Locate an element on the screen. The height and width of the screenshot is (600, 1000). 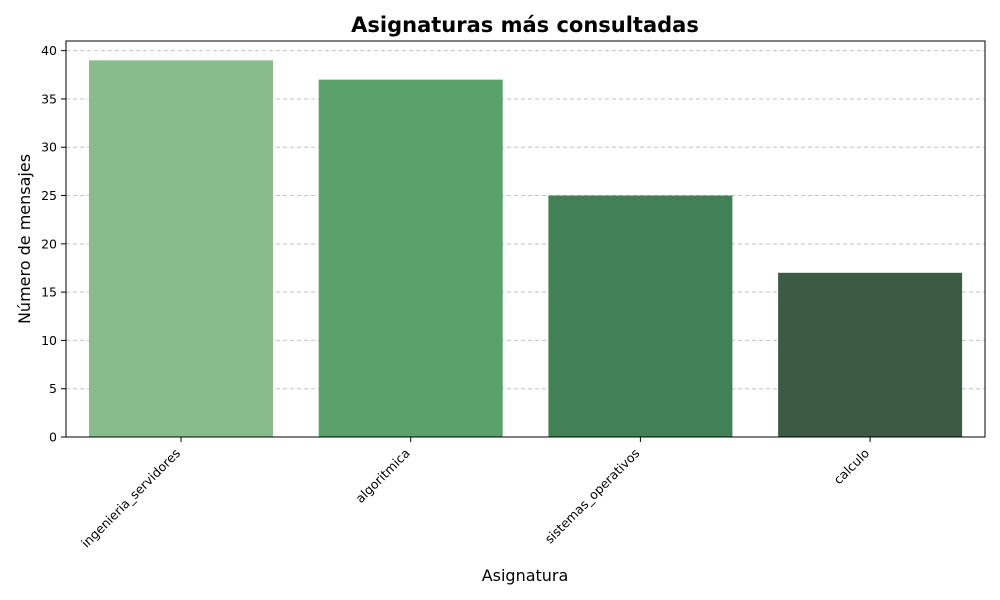
y-tick-label: 15 is located at coordinates (49, 292).